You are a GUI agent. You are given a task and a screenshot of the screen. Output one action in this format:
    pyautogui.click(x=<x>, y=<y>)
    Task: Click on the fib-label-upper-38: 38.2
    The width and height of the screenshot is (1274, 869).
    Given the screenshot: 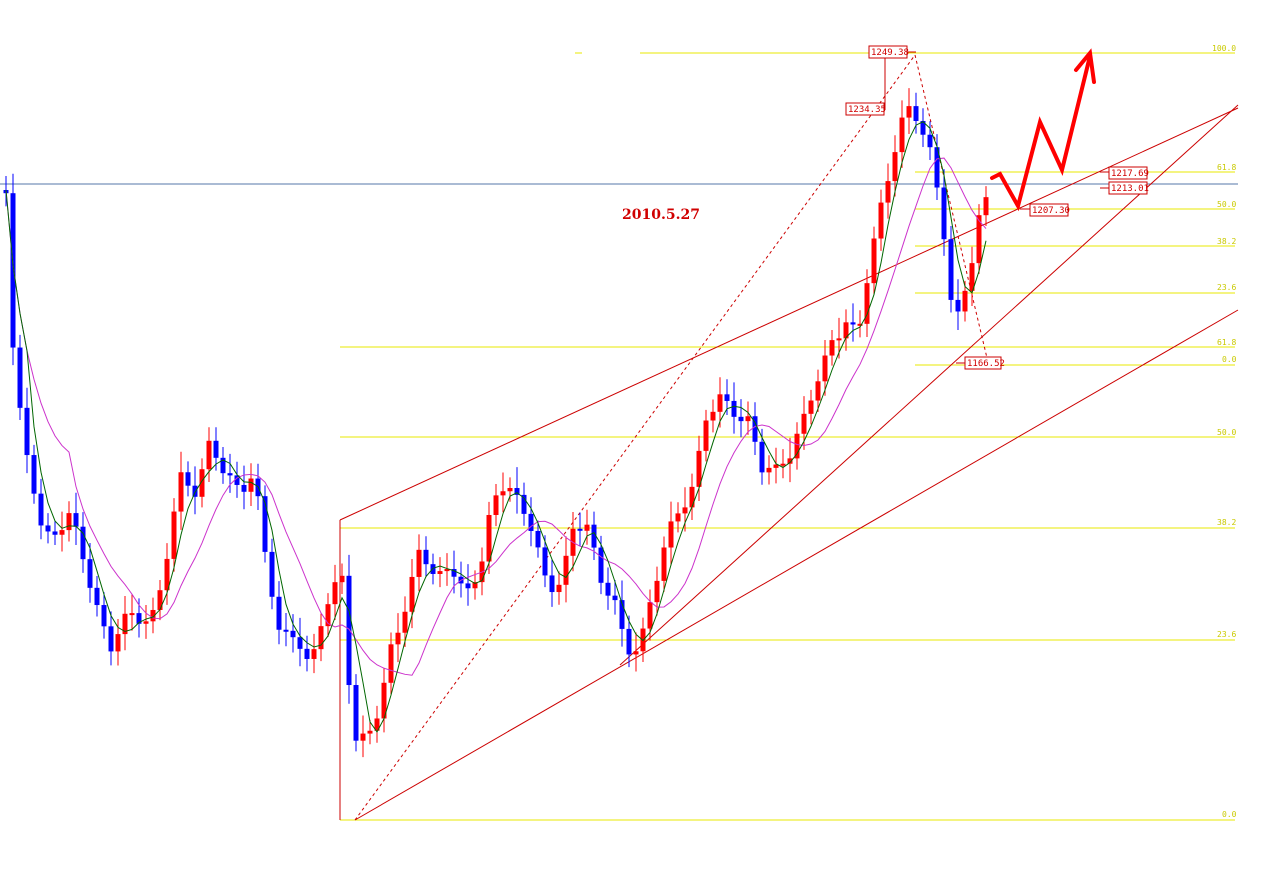 What is the action you would take?
    pyautogui.click(x=1226, y=241)
    